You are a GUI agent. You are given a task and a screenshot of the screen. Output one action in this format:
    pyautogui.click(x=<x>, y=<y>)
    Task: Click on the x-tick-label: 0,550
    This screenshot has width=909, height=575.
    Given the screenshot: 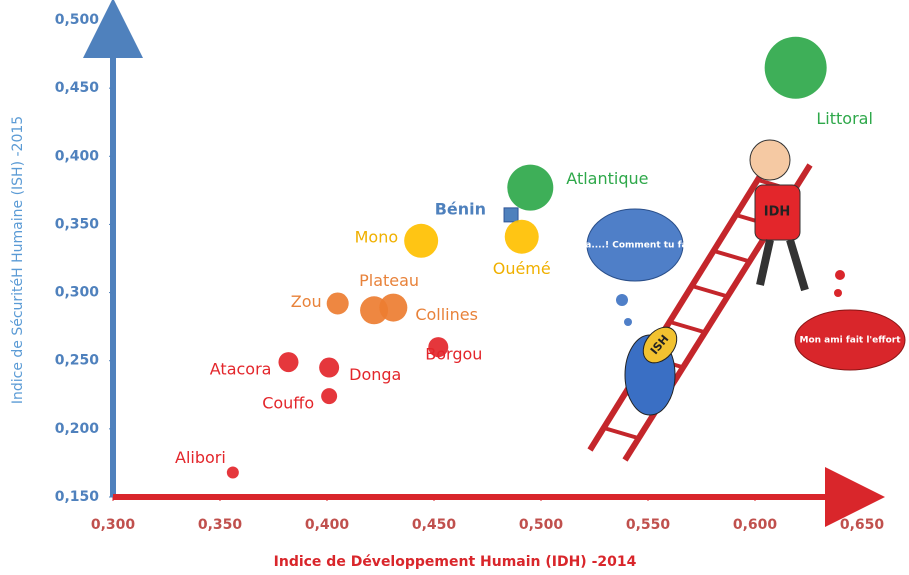 What is the action you would take?
    pyautogui.click(x=648, y=525)
    